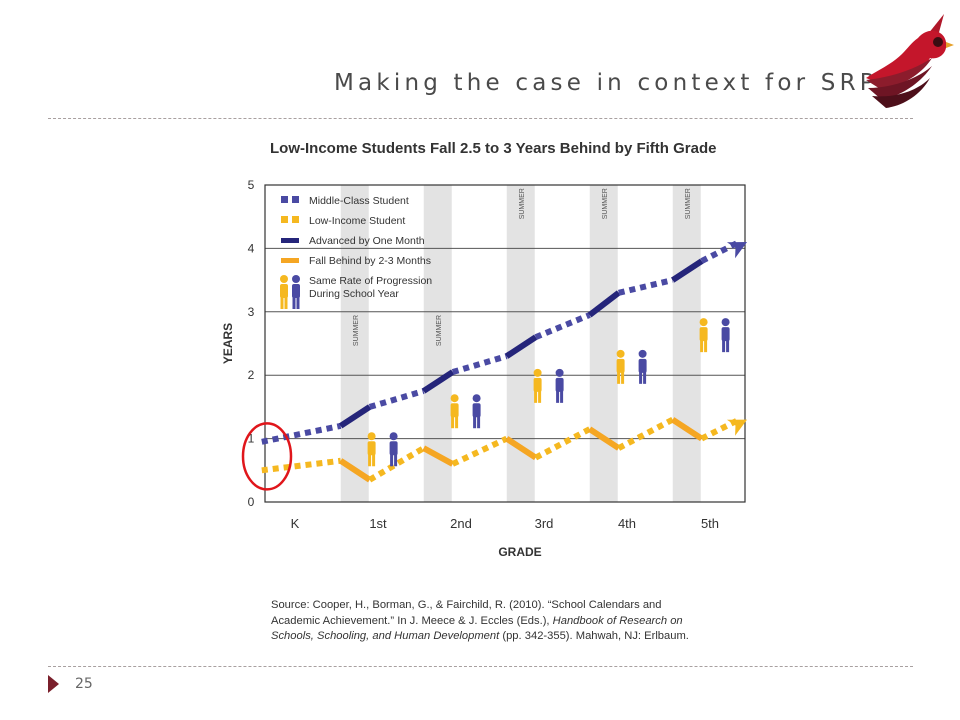 This screenshot has width=960, height=720. What do you see at coordinates (359, 201) in the screenshot?
I see `legend-label: Middle-Class Student` at bounding box center [359, 201].